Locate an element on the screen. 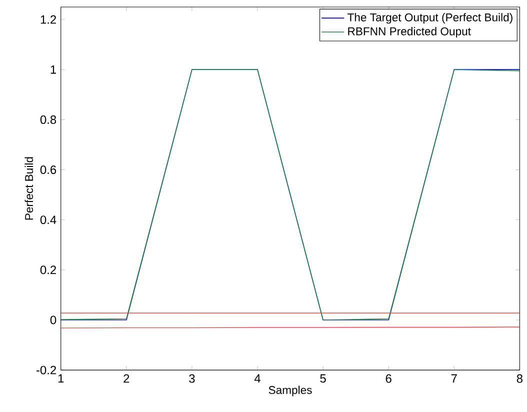 Image resolution: width=527 pixels, height=412 pixels. x-axis-title: Samples is located at coordinates (290, 391).